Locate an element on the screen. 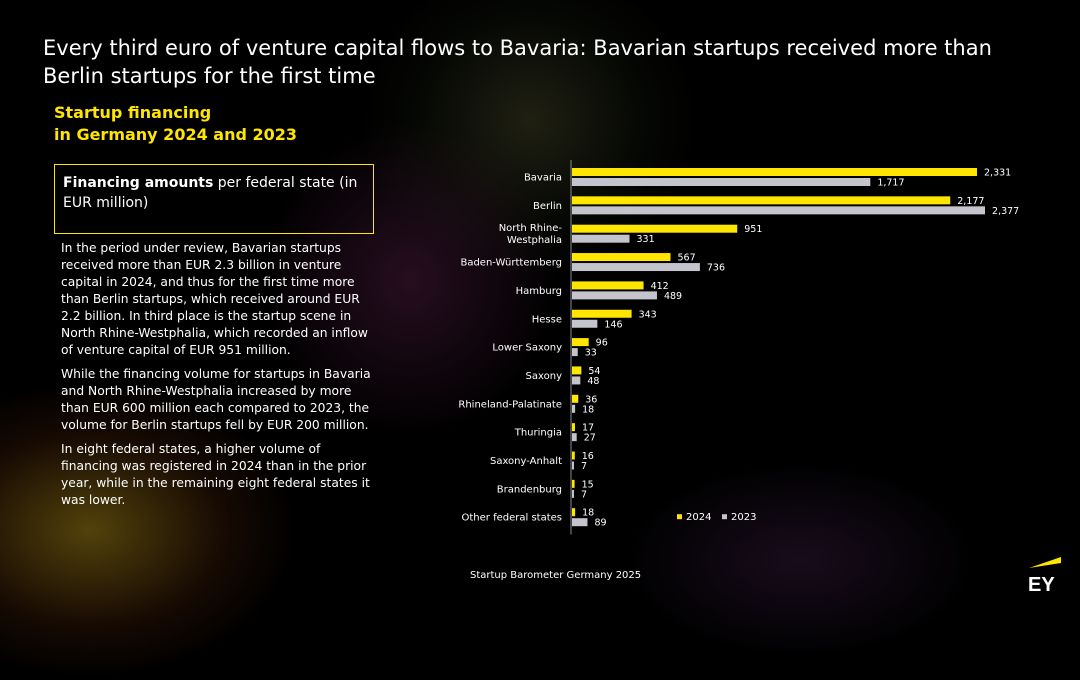 The height and width of the screenshot is (680, 1080). data-label-2023: 18 is located at coordinates (588, 409).